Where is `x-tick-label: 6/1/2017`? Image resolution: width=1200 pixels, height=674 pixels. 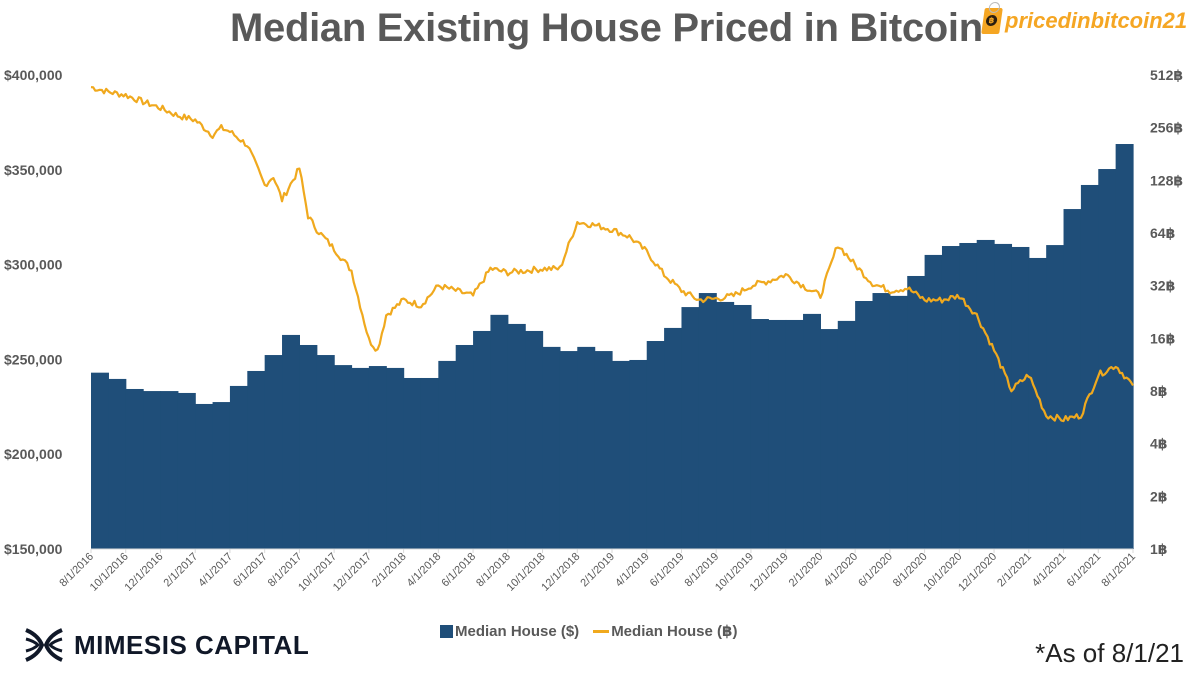
x-tick-label: 6/1/2017 is located at coordinates (250, 570).